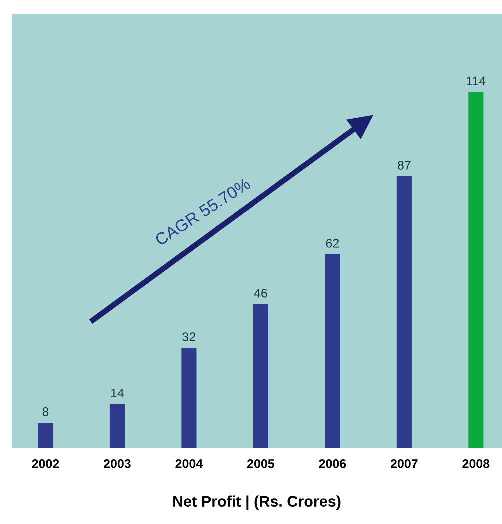  What do you see at coordinates (117, 463) in the screenshot?
I see `x-tick-label: 2003` at bounding box center [117, 463].